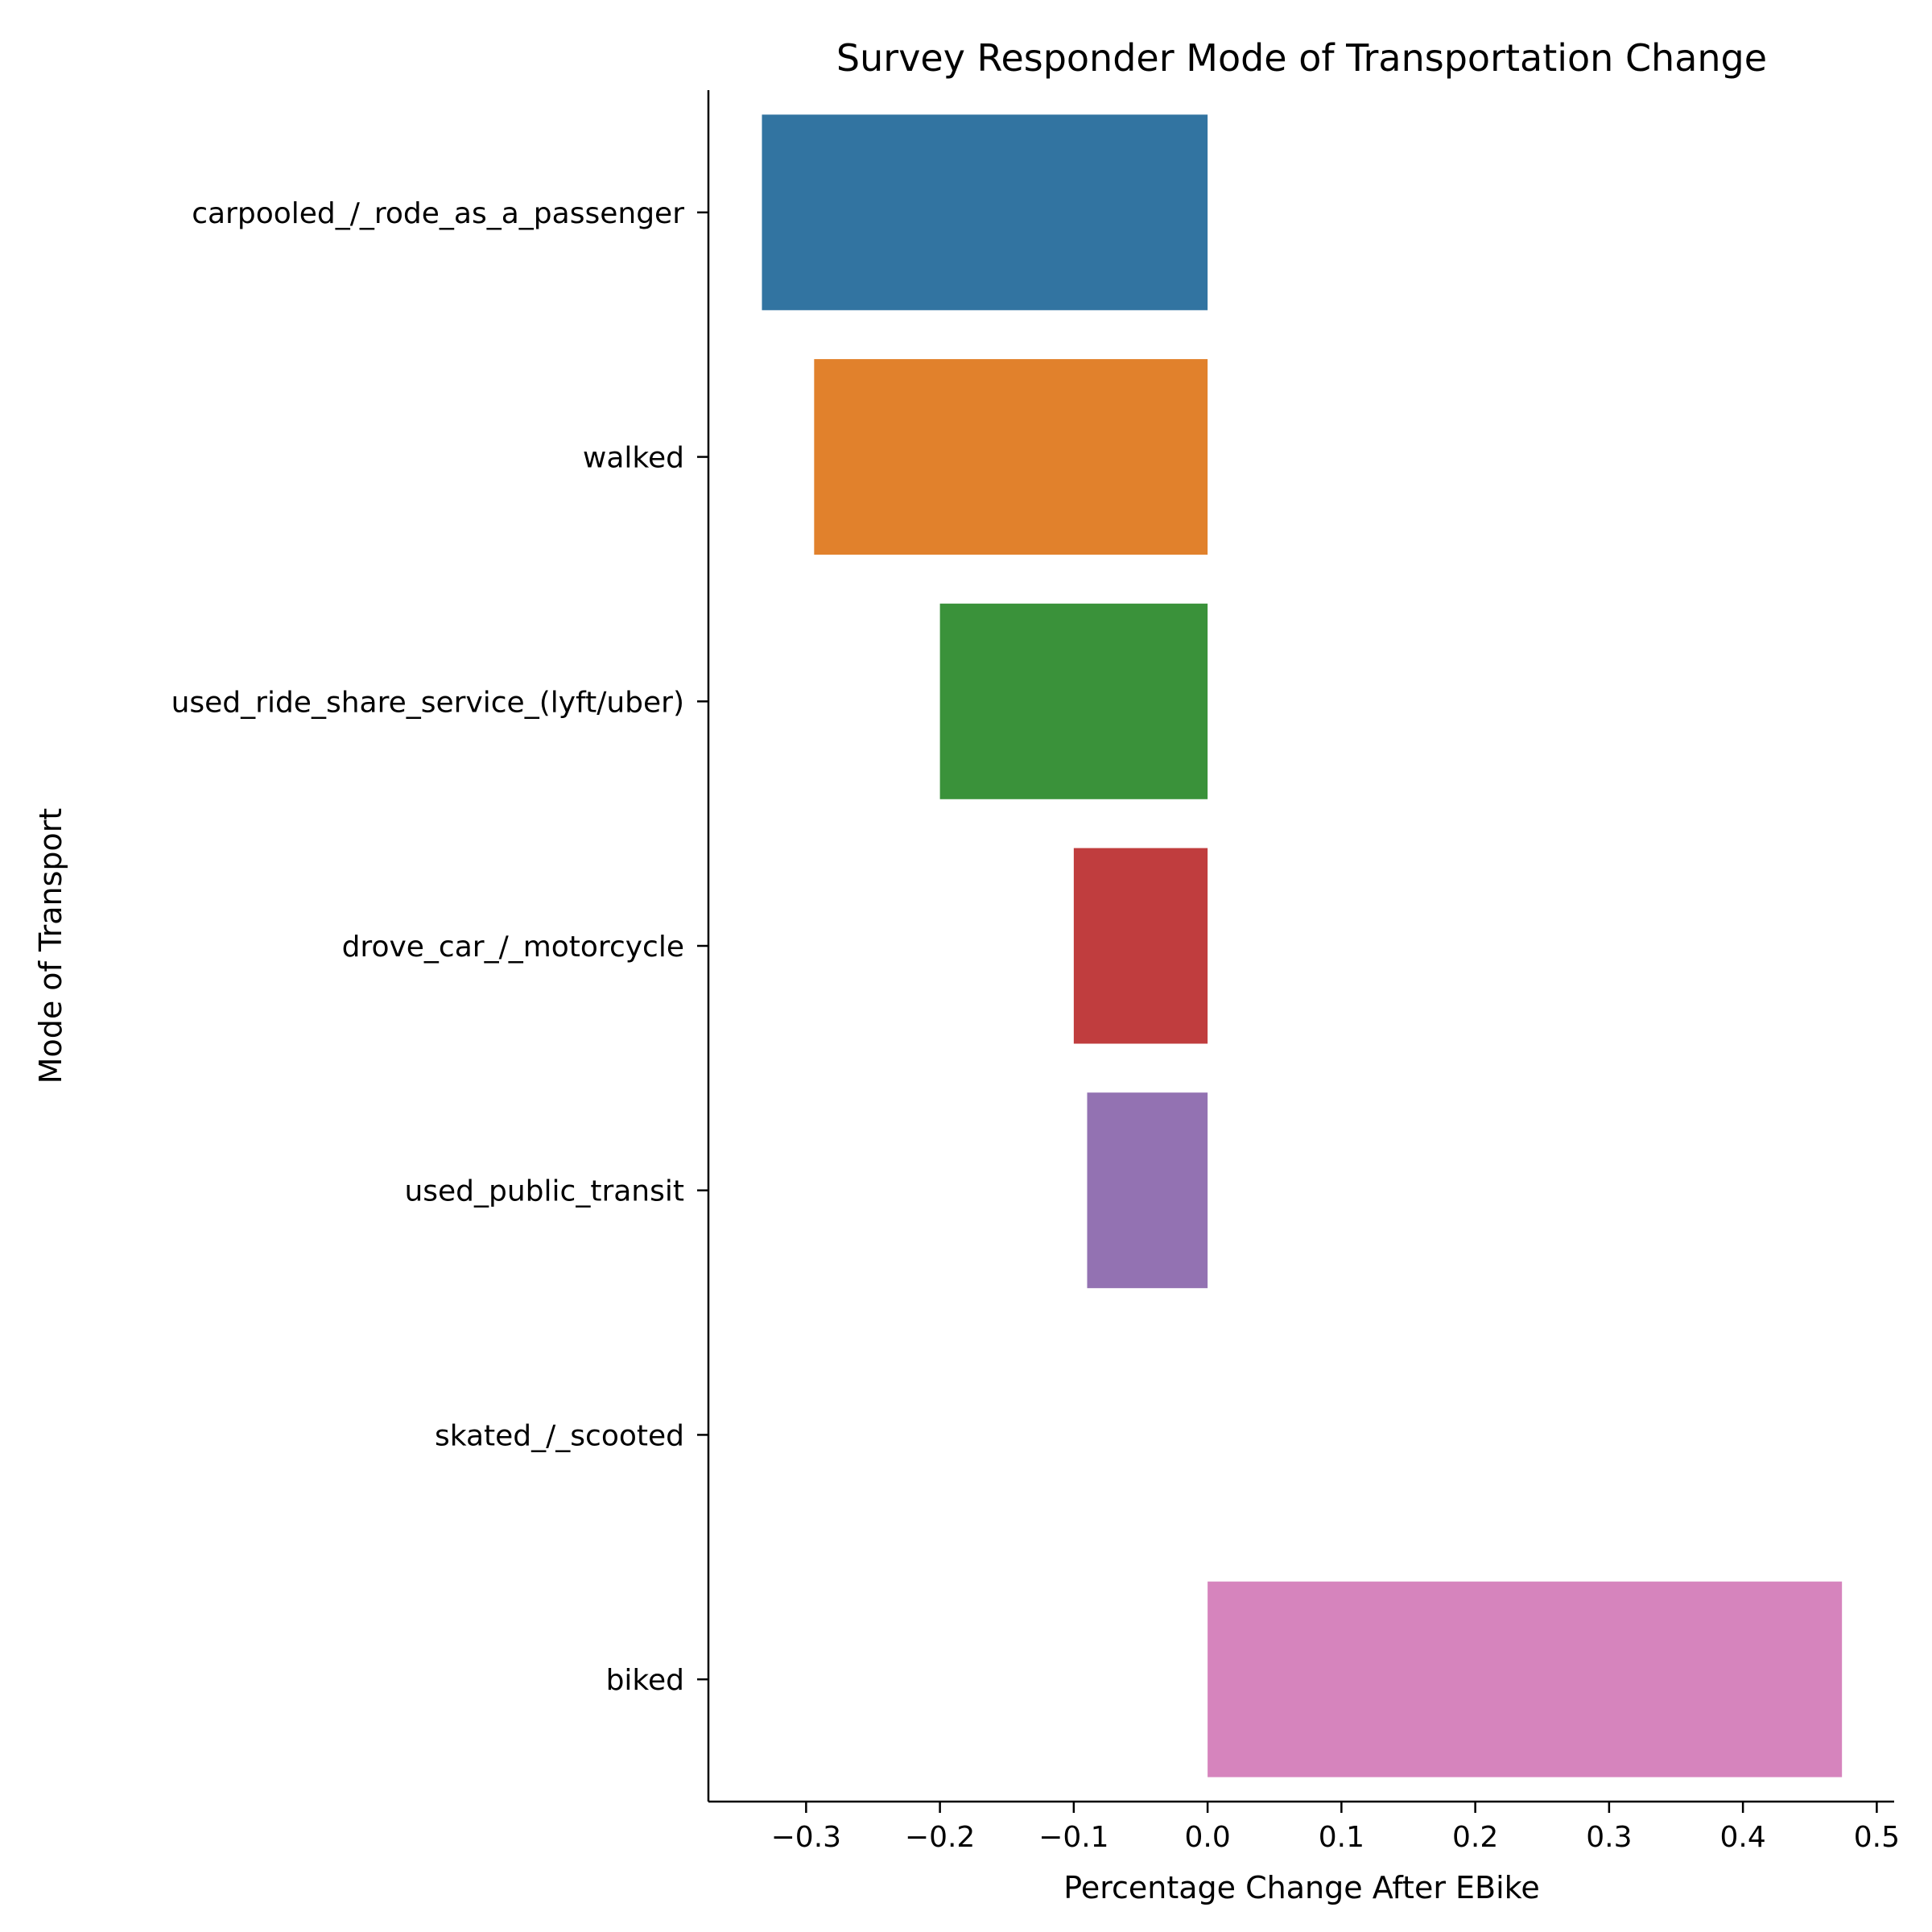 This screenshot has width=1932, height=1932. Describe the element at coordinates (1743, 1837) in the screenshot. I see `x-tick-label: 0.4` at that location.